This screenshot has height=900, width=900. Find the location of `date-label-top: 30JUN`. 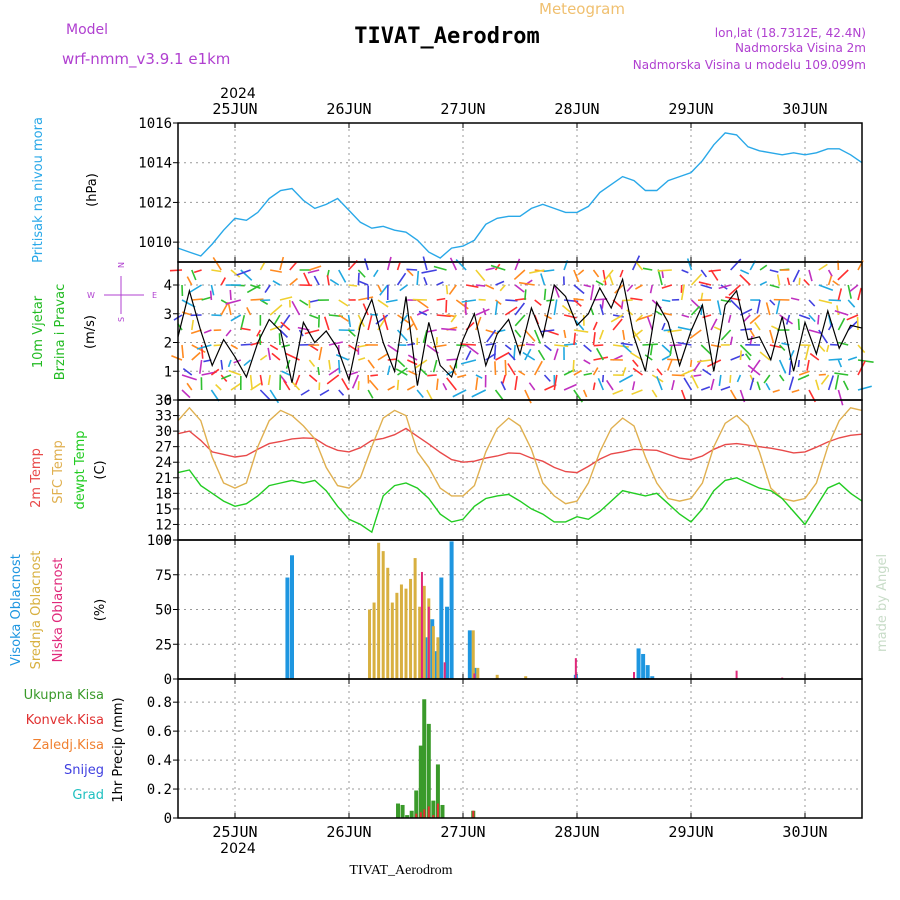

date-label-top: 30JUN is located at coordinates (804, 109).